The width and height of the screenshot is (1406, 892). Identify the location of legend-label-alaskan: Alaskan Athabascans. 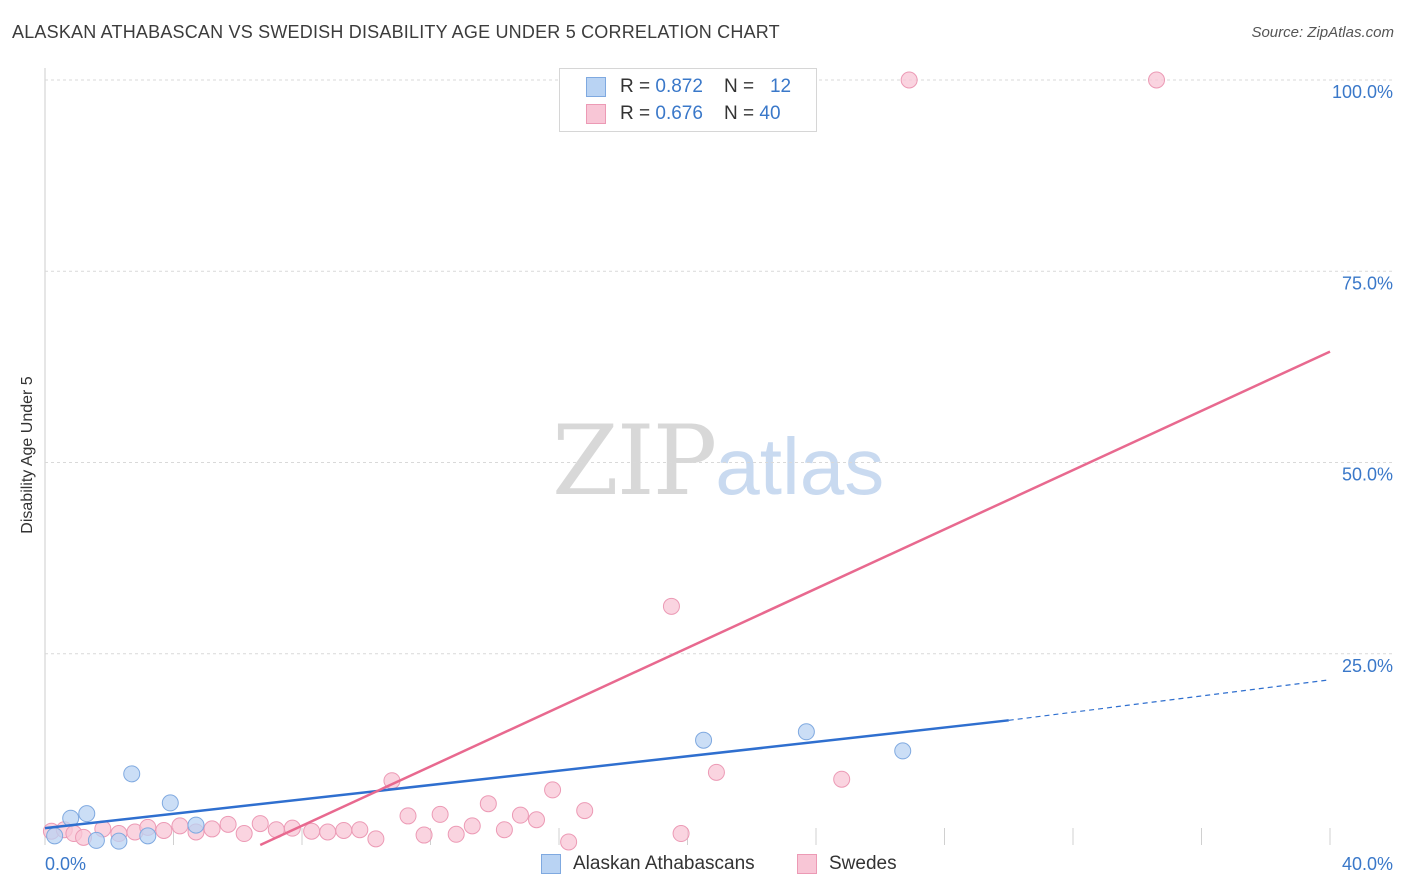
(664, 863).